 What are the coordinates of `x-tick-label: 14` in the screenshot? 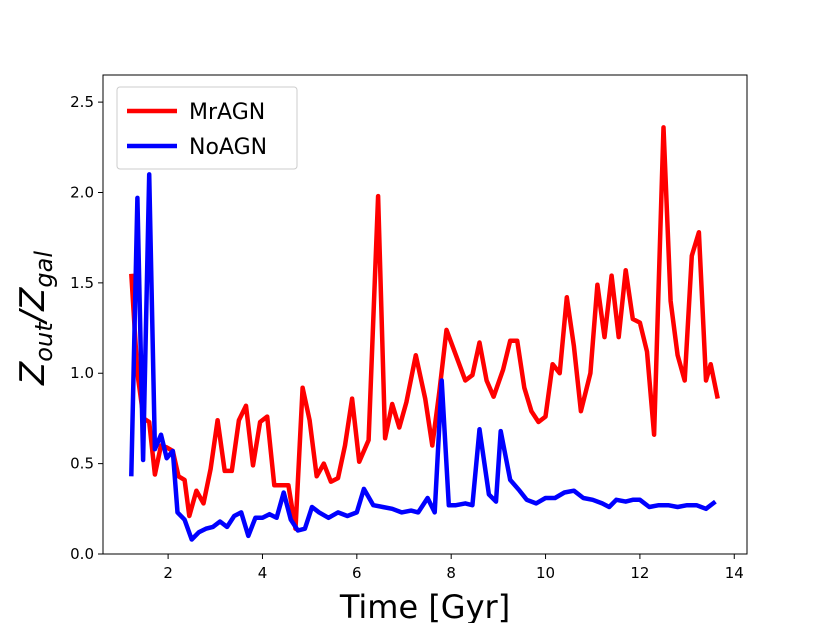 It's located at (734, 573).